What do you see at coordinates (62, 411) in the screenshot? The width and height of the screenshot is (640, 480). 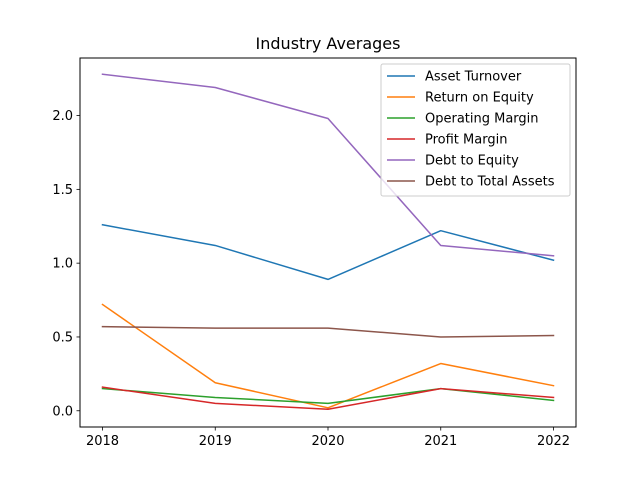 I see `y-tick-label: 0.0` at bounding box center [62, 411].